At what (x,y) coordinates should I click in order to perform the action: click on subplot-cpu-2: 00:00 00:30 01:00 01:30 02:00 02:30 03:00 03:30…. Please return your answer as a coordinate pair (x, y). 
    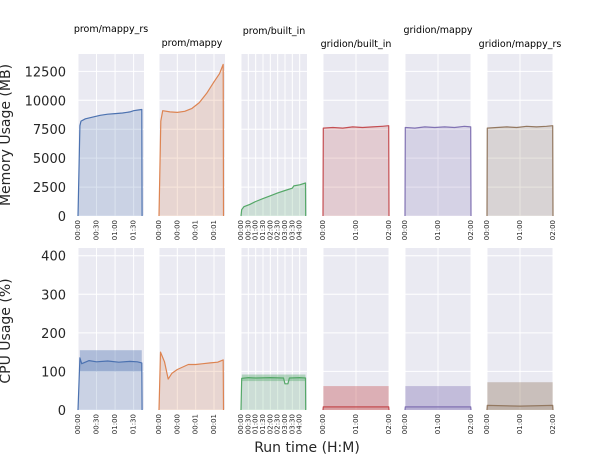
    Looking at the image, I should click on (272, 341).